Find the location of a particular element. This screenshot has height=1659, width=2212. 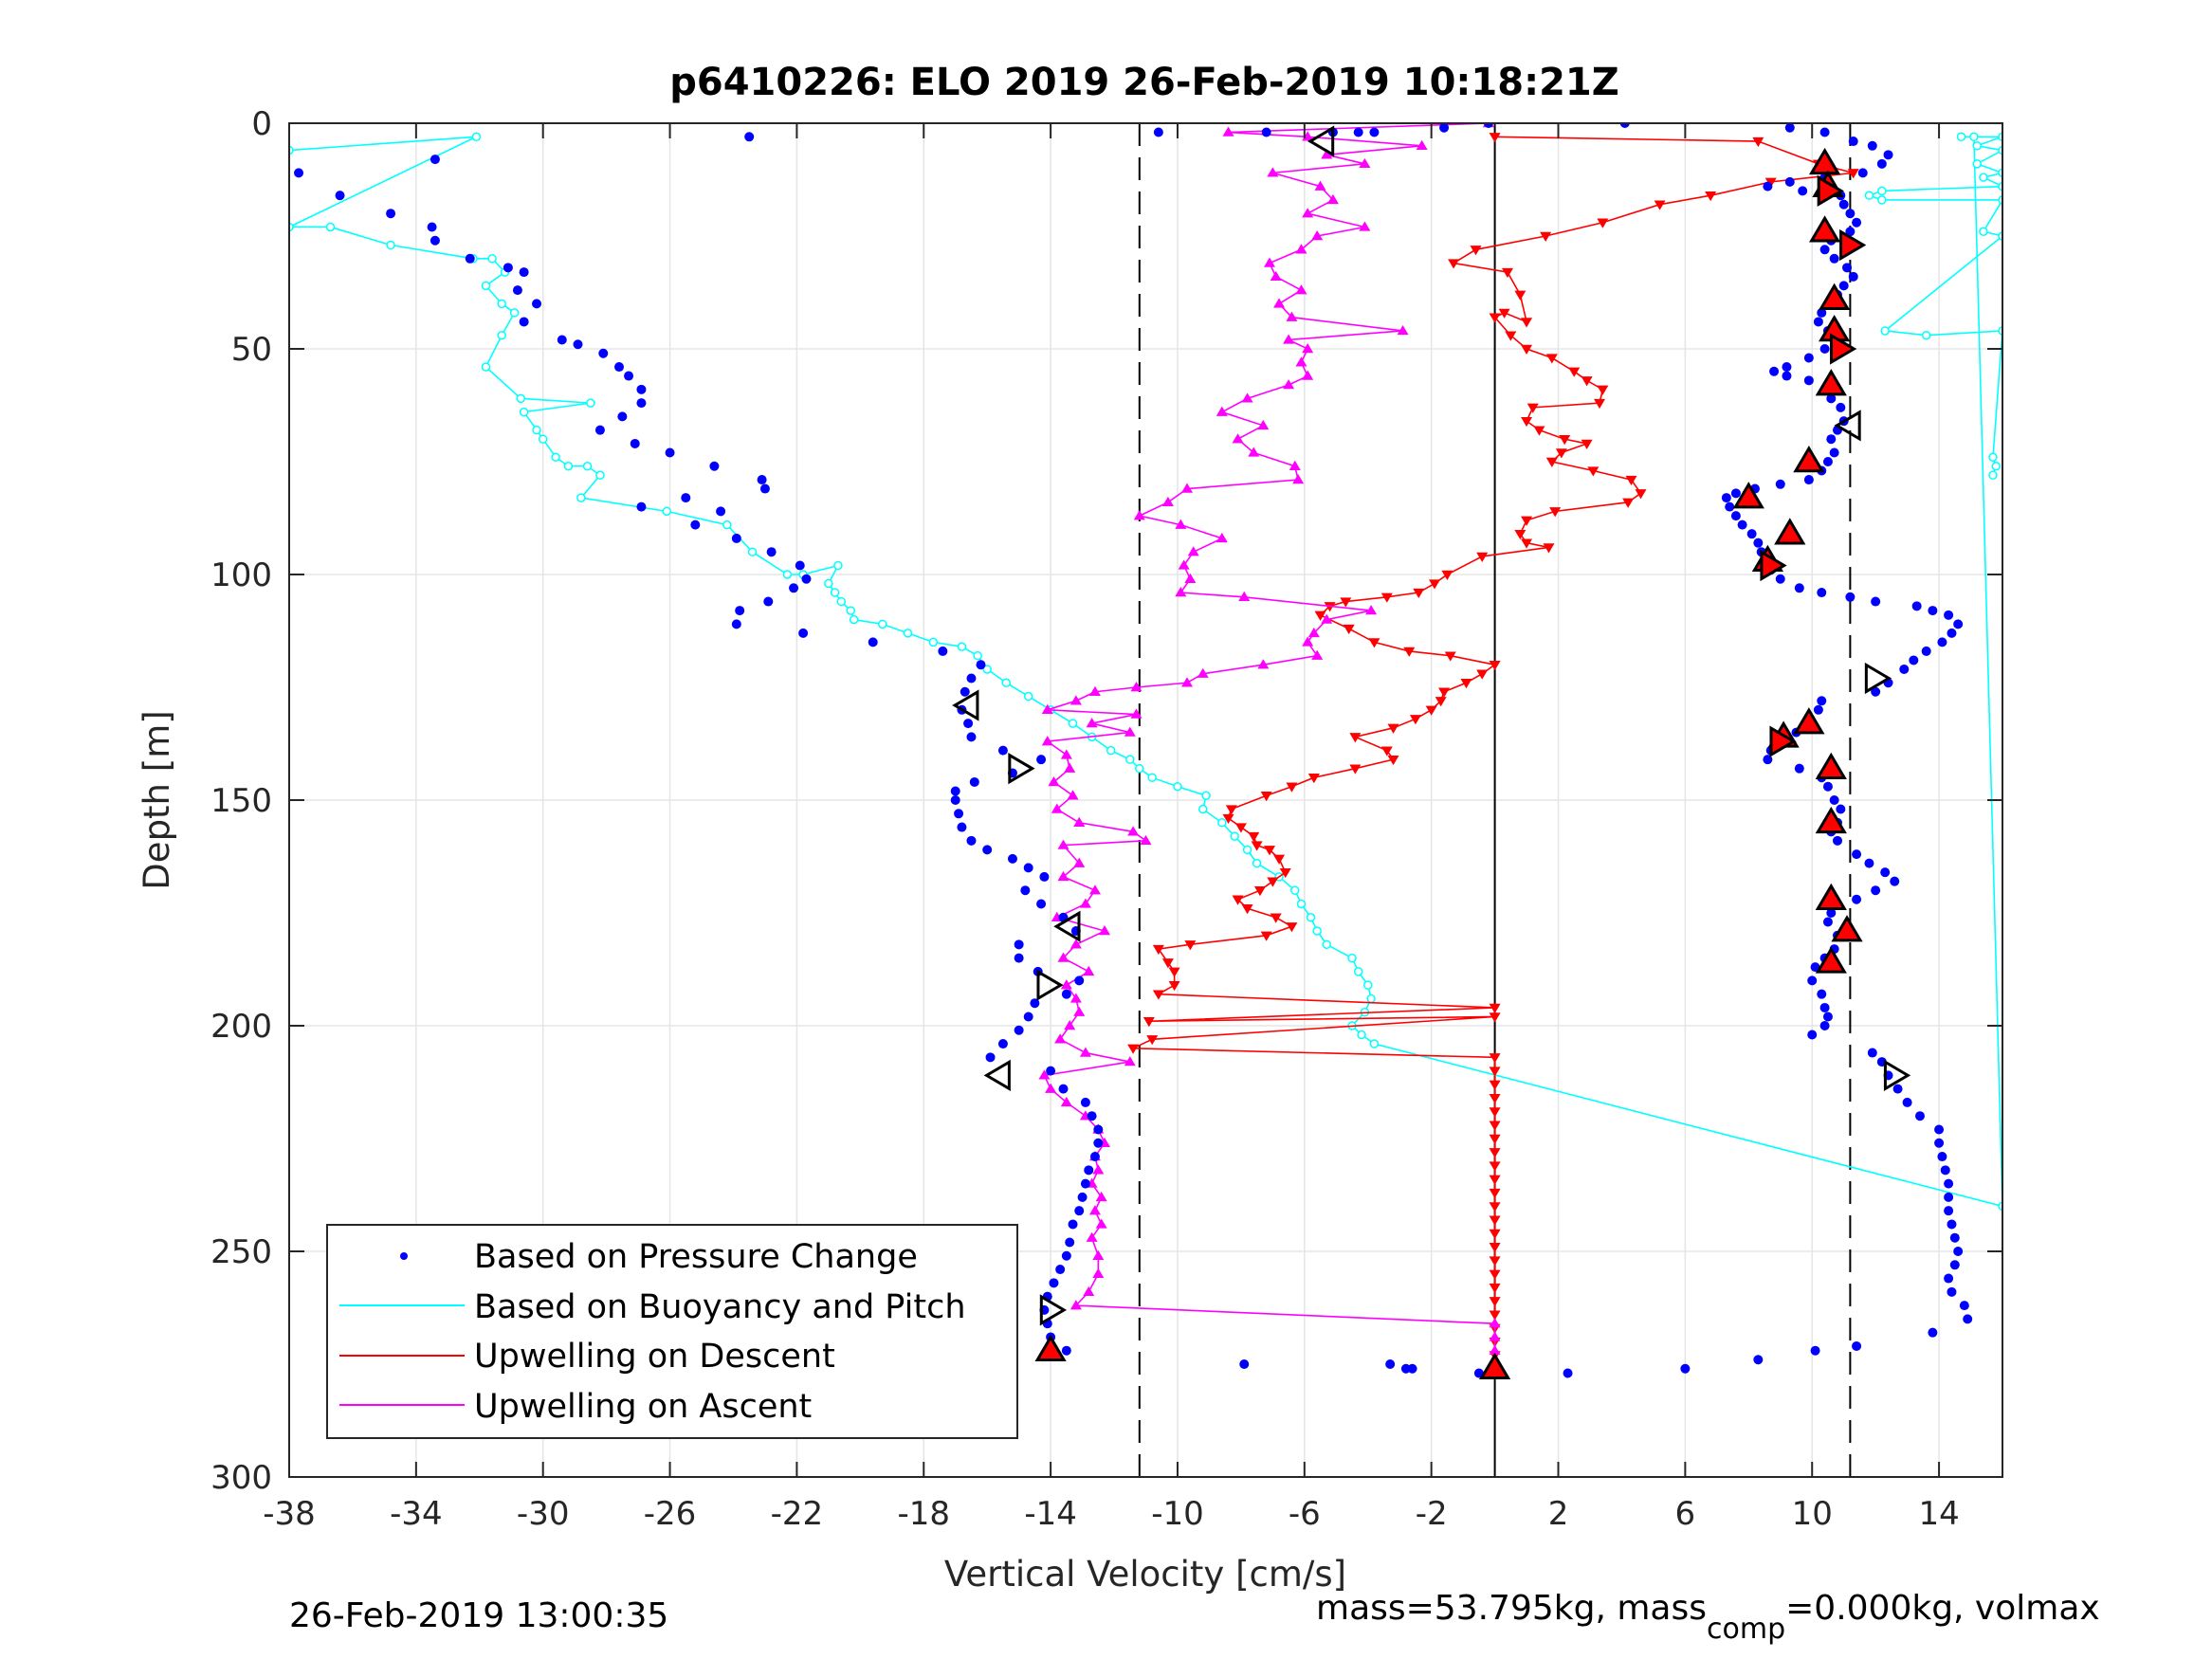

clip-cover-top is located at coordinates (1106, 61).